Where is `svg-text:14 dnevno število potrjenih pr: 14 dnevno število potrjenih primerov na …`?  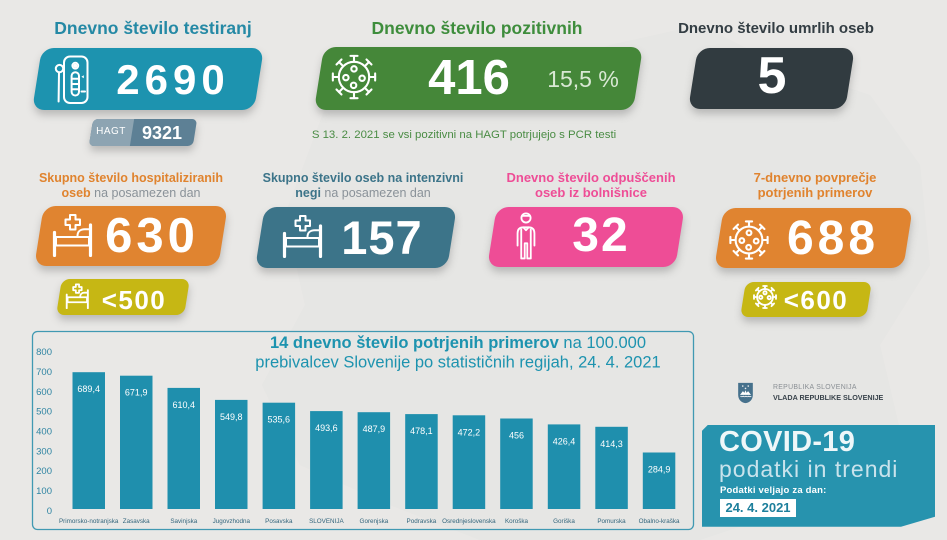
svg-text:14 dnevno število potrjenih pr: 14 dnevno število potrjenih primerov na … is located at coordinates (458, 343).